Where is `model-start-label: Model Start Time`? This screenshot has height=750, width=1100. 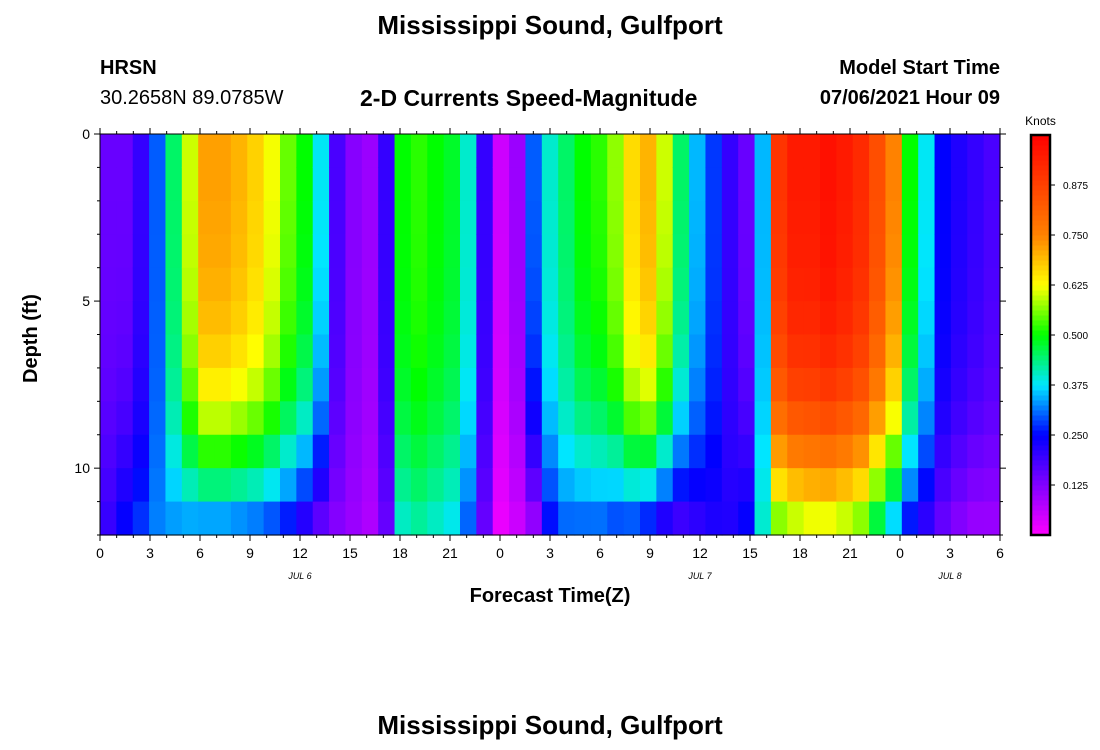 model-start-label: Model Start Time is located at coordinates (919, 68).